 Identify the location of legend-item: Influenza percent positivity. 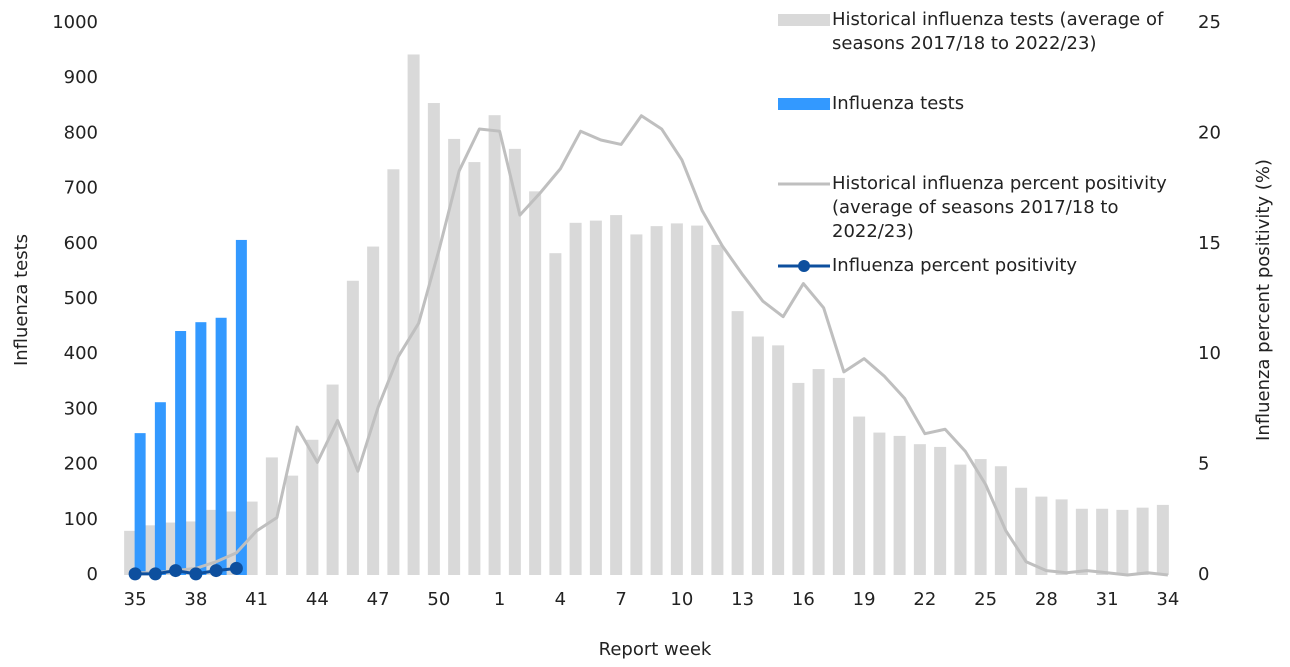
(990, 266).